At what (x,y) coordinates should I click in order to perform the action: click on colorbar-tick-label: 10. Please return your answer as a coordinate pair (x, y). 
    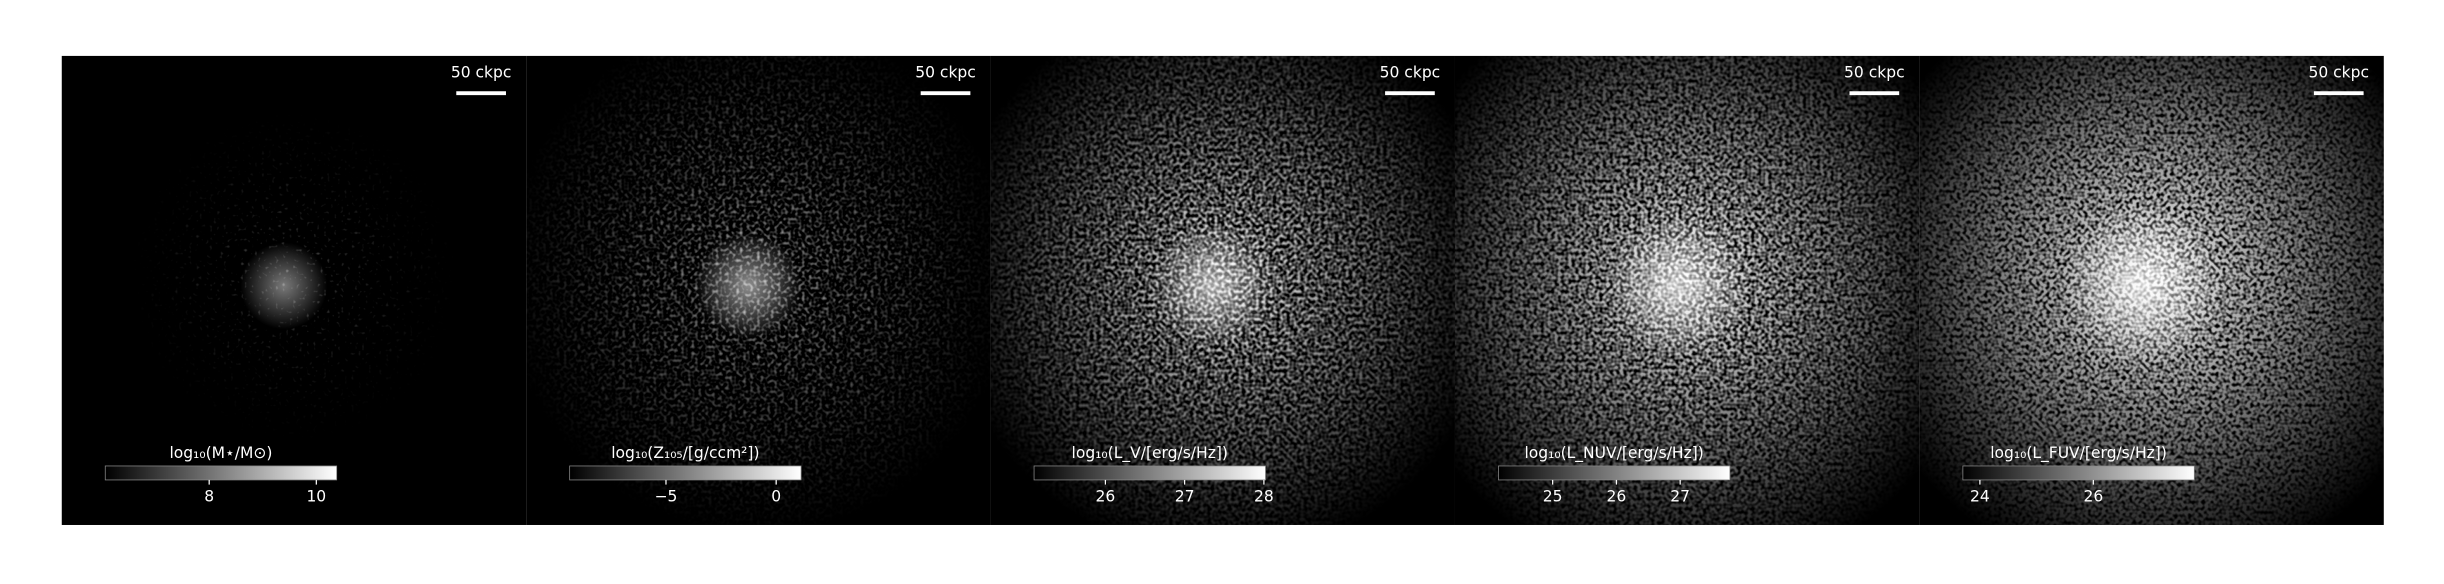
    Looking at the image, I should click on (316, 497).